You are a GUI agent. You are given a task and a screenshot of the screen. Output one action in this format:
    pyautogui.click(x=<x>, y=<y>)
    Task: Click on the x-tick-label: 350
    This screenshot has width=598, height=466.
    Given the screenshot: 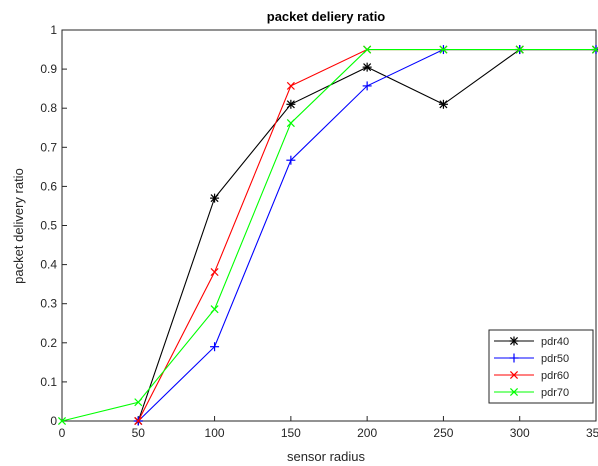 What is the action you would take?
    pyautogui.click(x=592, y=433)
    